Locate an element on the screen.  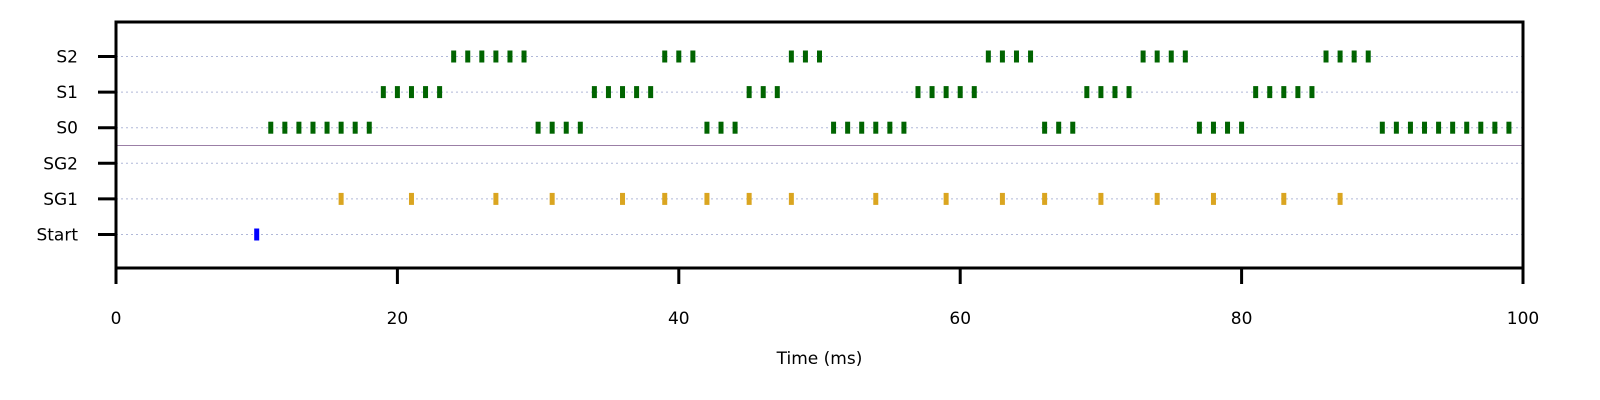
y-tick-label-sg2: SG2 is located at coordinates (60, 164).